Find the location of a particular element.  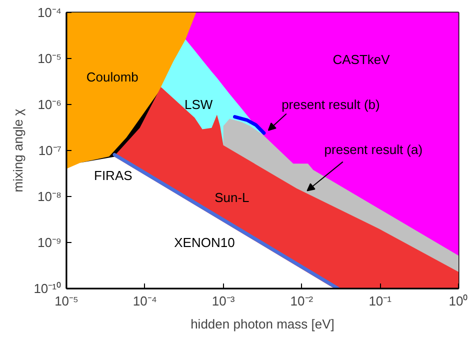

series-label: present result (a) is located at coordinates (373, 150).